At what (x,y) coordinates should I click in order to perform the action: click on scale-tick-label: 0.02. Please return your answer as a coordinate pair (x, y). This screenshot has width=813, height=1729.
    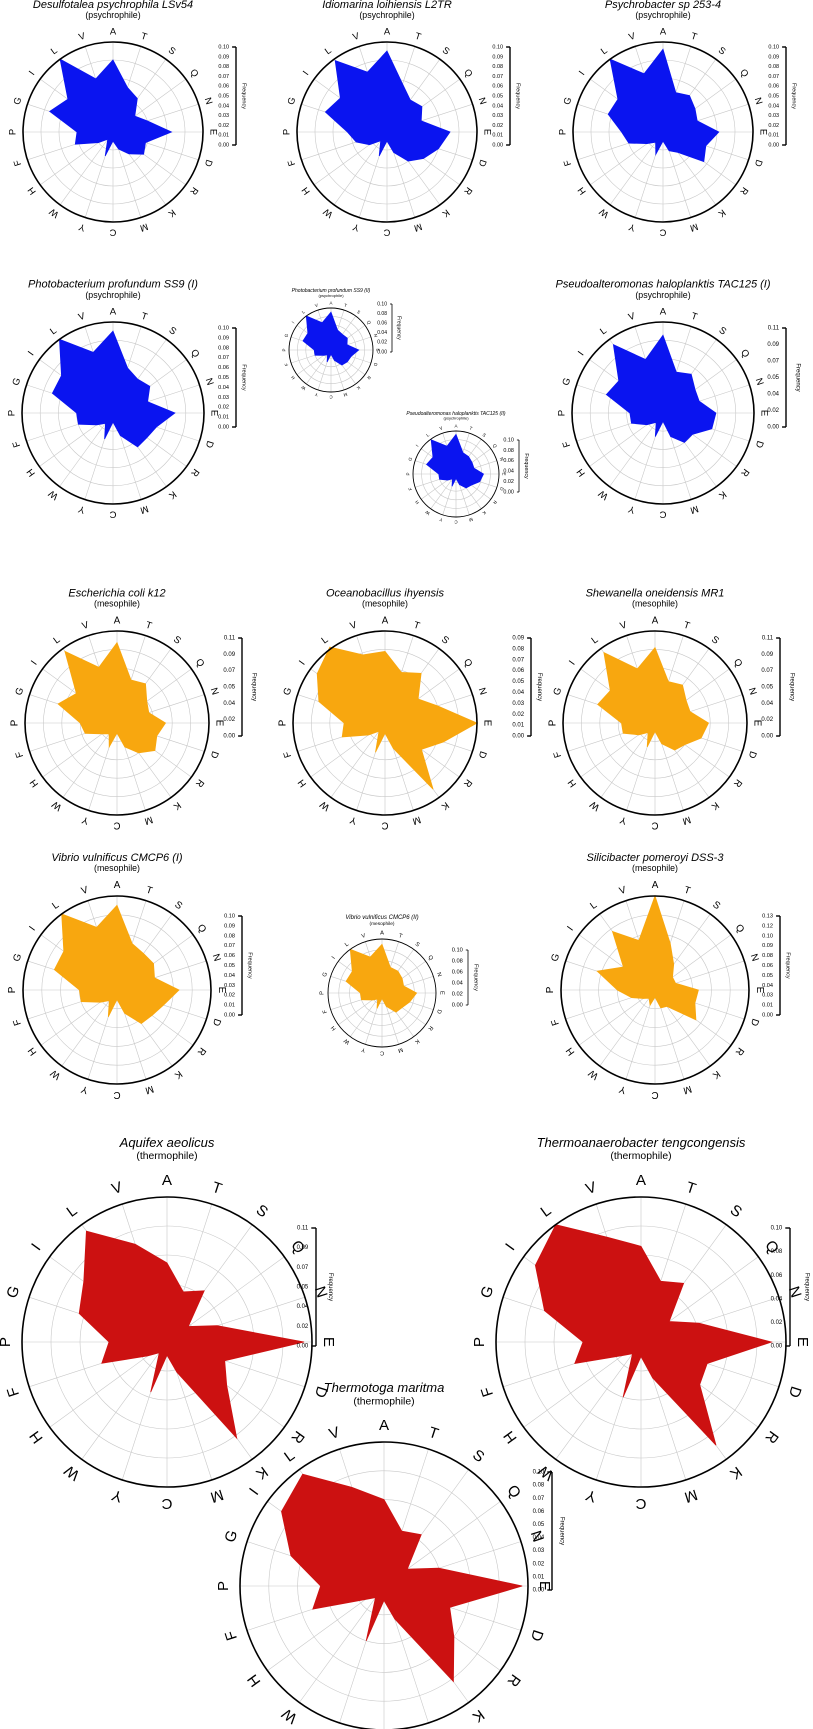
    Looking at the image, I should click on (382, 343).